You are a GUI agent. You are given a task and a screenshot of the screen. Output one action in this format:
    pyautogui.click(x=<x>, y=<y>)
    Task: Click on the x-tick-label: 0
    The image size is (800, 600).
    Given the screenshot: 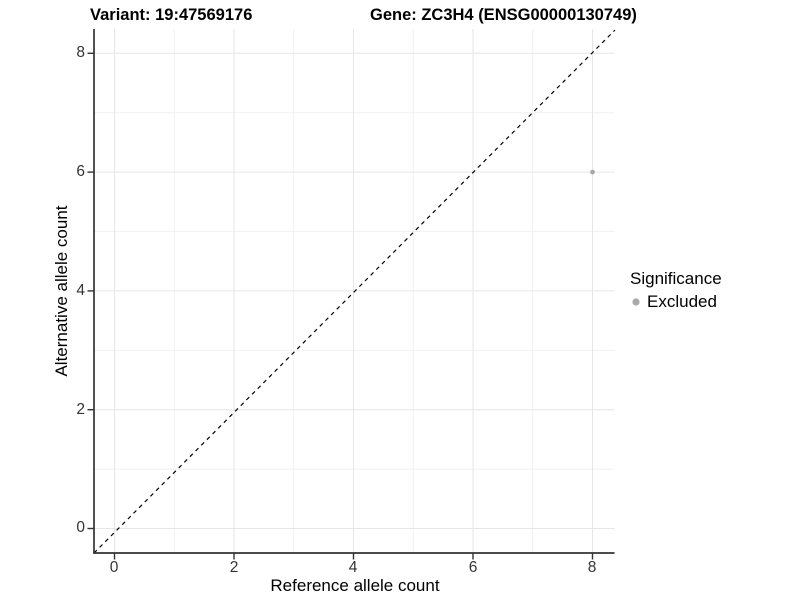 What is the action you would take?
    pyautogui.click(x=114, y=567)
    